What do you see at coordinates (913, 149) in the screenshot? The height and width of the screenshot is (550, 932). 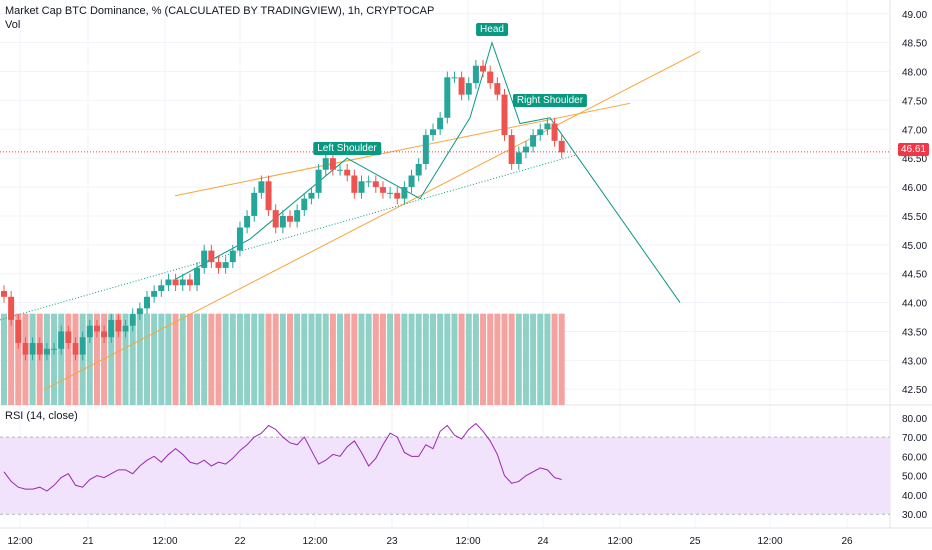 I see `last-price-tag: 46.61` at bounding box center [913, 149].